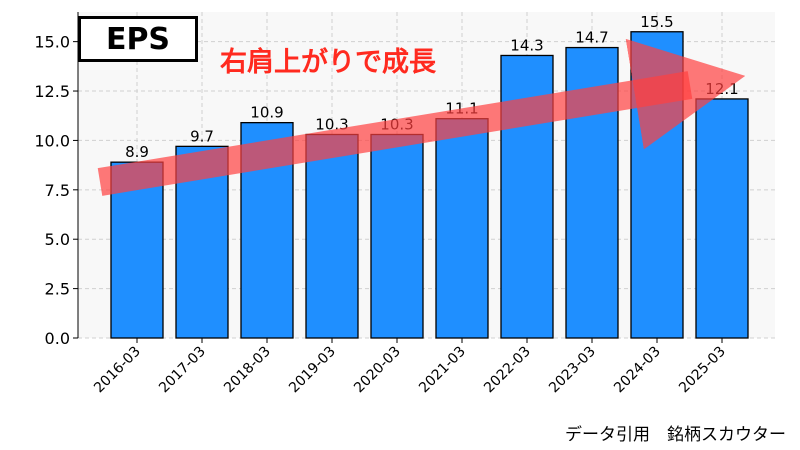  What do you see at coordinates (52, 140) in the screenshot?
I see `y-tick-label: 10.0` at bounding box center [52, 140].